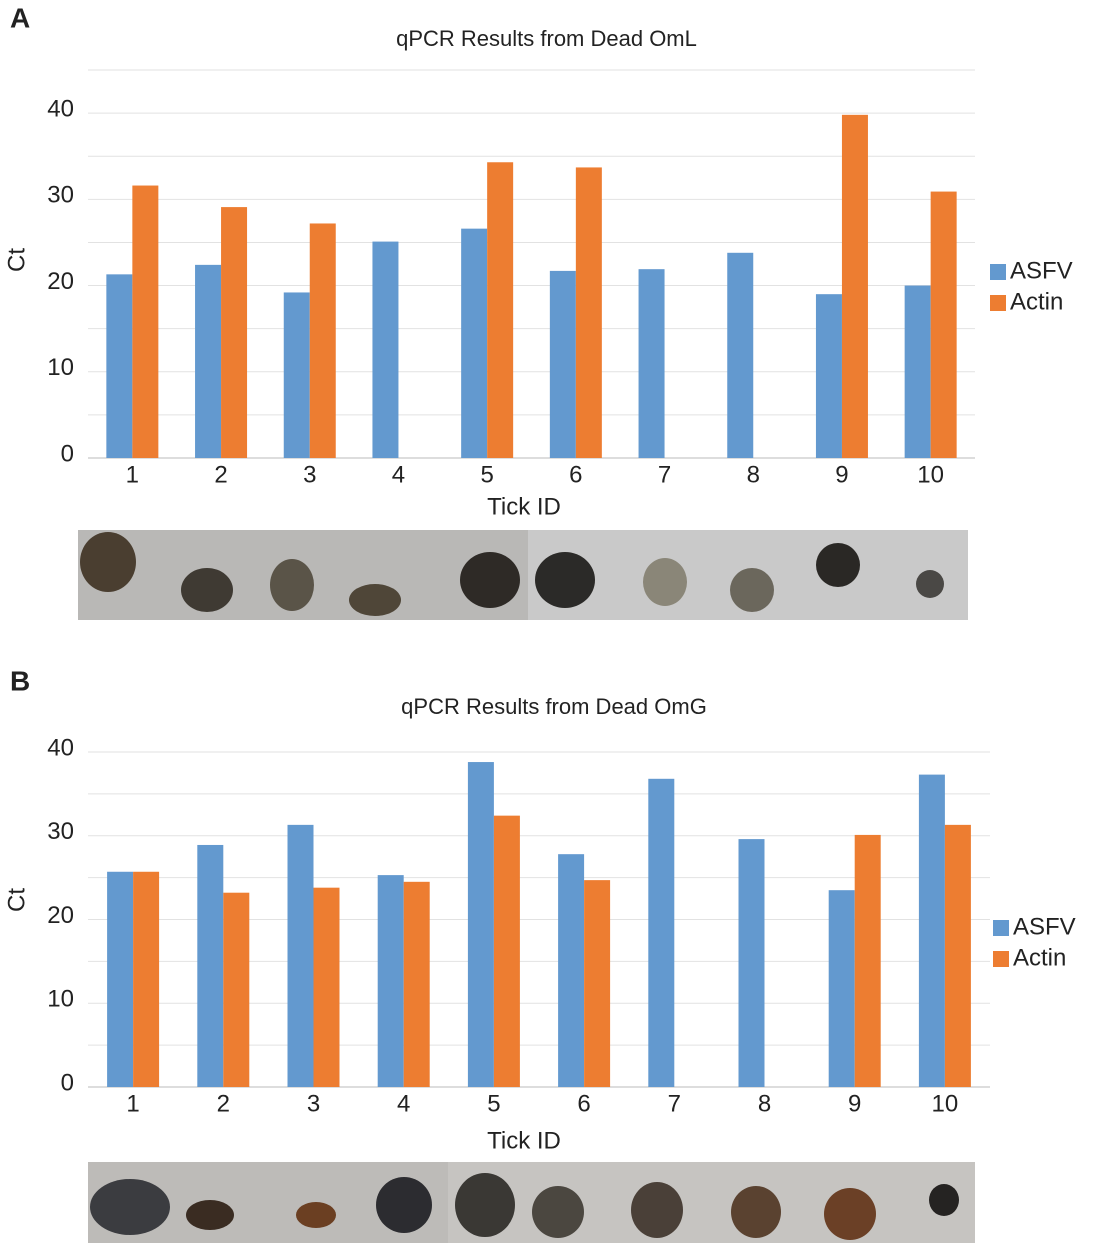 The width and height of the screenshot is (1096, 1243). I want to click on panel-label: B, so click(20, 680).